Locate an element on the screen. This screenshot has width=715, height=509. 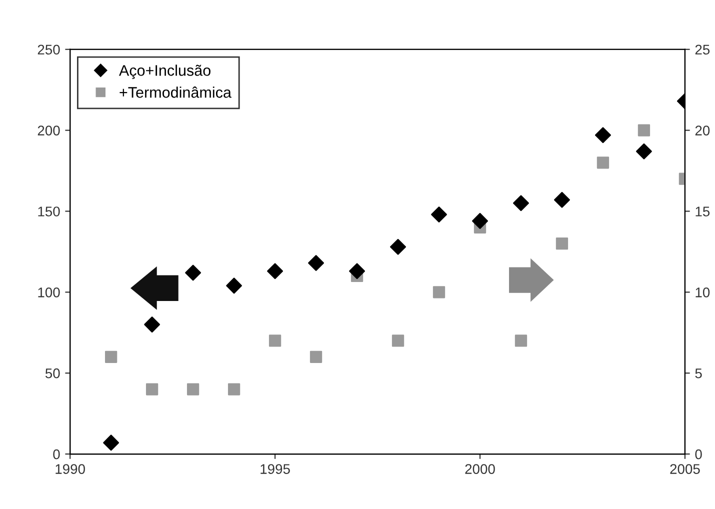
legend-label: Aço+Inclusão is located at coordinates (164, 71).